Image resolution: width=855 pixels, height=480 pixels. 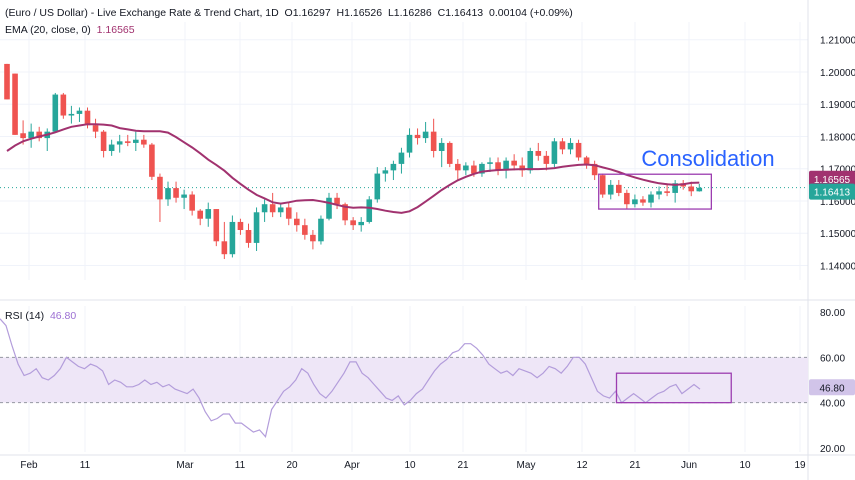 I want to click on rsi-tick-label: 80.00, so click(x=832, y=313).